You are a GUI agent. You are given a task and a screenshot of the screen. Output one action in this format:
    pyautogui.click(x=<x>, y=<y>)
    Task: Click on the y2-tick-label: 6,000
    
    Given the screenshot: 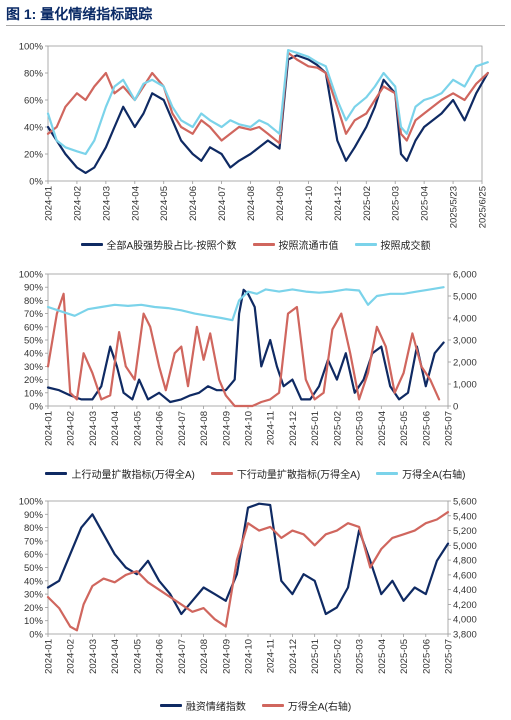 What is the action you would take?
    pyautogui.click(x=465, y=275)
    